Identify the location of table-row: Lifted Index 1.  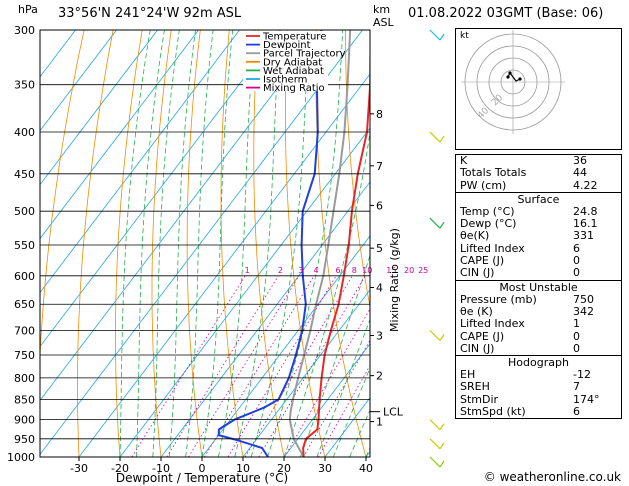
(538, 324).